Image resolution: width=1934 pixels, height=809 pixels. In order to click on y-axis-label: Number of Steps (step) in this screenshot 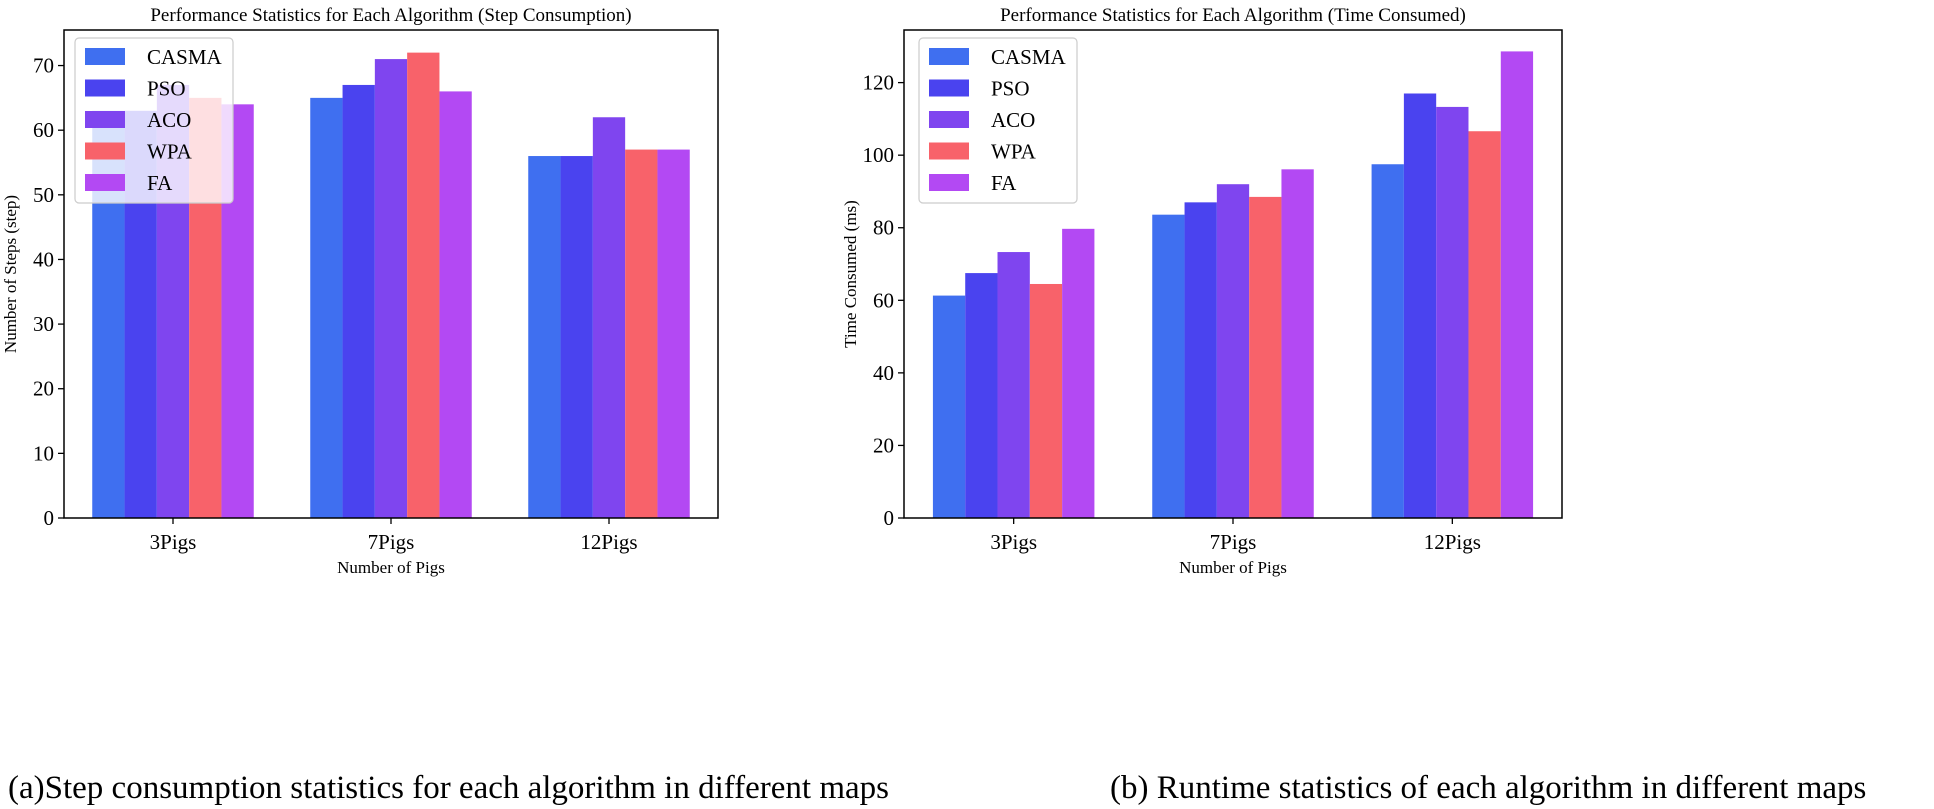, I will do `click(10, 274)`.